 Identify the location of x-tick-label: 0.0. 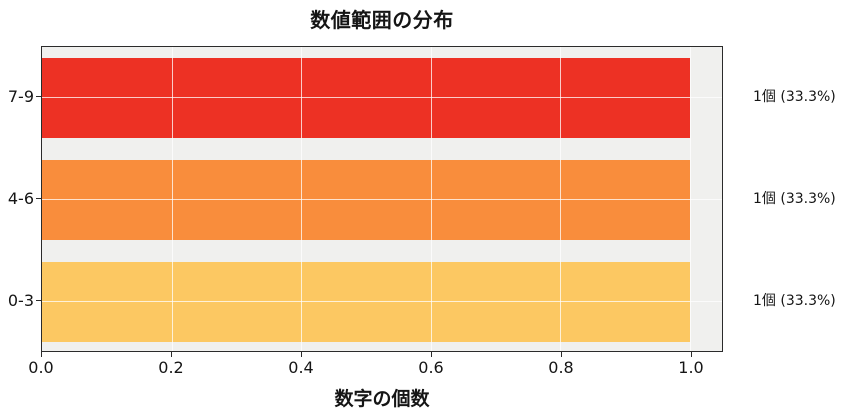
(41, 367).